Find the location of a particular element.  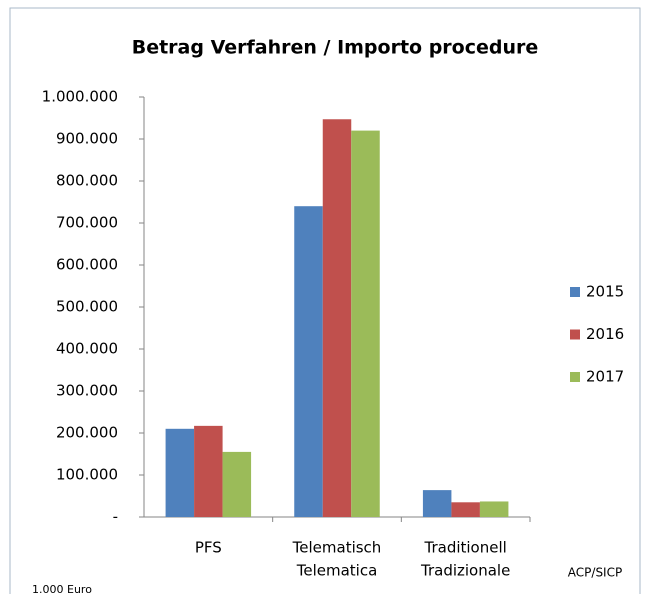

y-tick-label: 100.000 is located at coordinates (87, 475).